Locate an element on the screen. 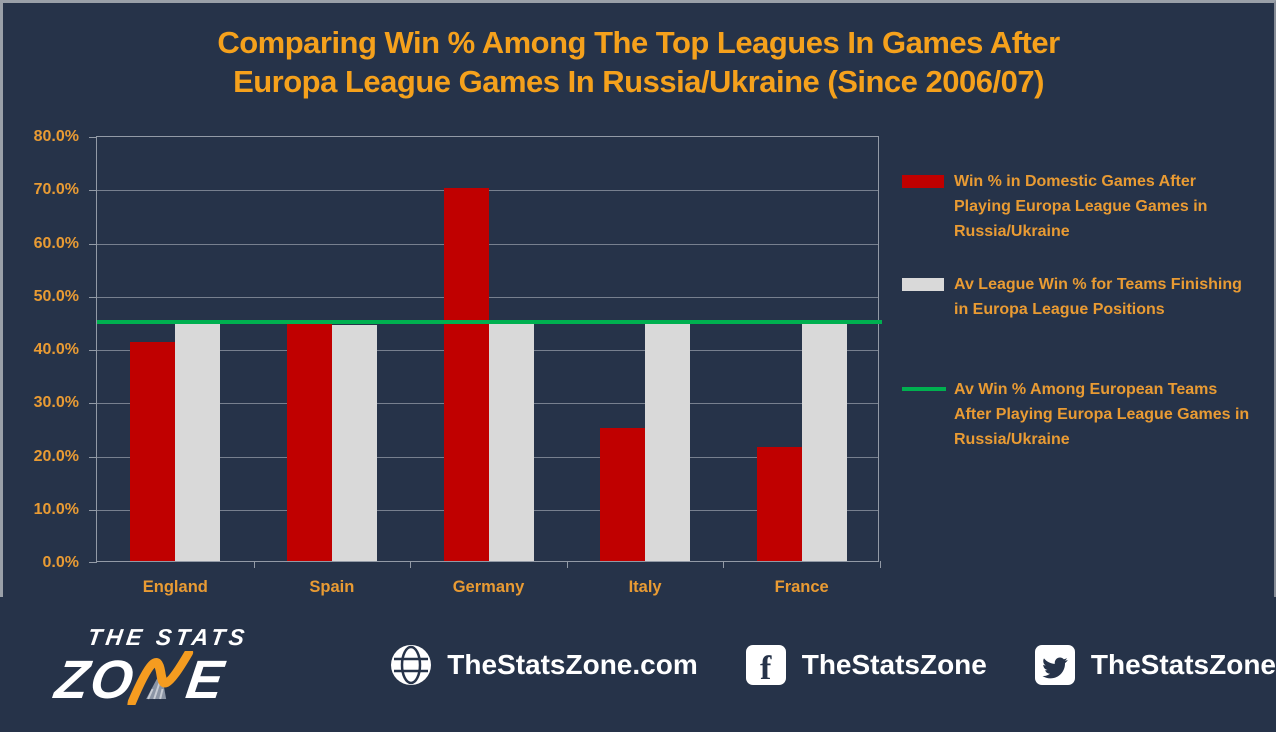 Image resolution: width=1276 pixels, height=732 pixels. logo-text-zo: ZO is located at coordinates (95, 680).